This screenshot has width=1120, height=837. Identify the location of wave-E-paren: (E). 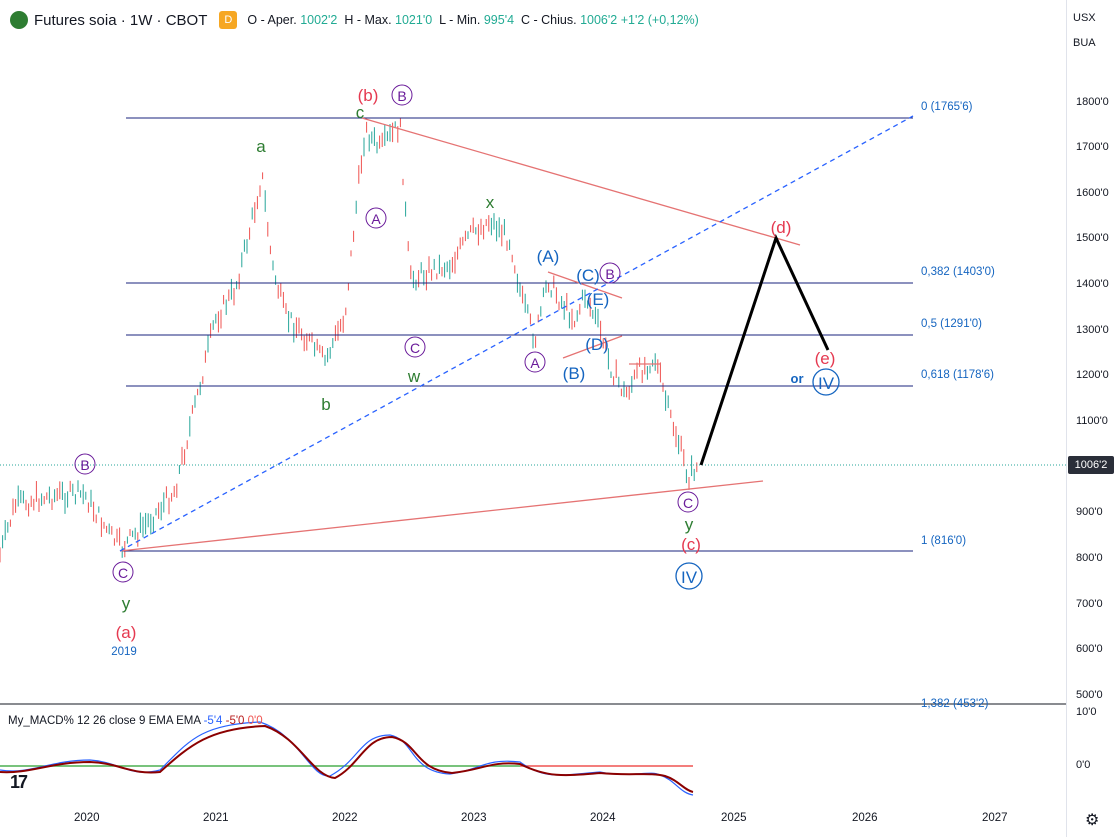
(598, 299).